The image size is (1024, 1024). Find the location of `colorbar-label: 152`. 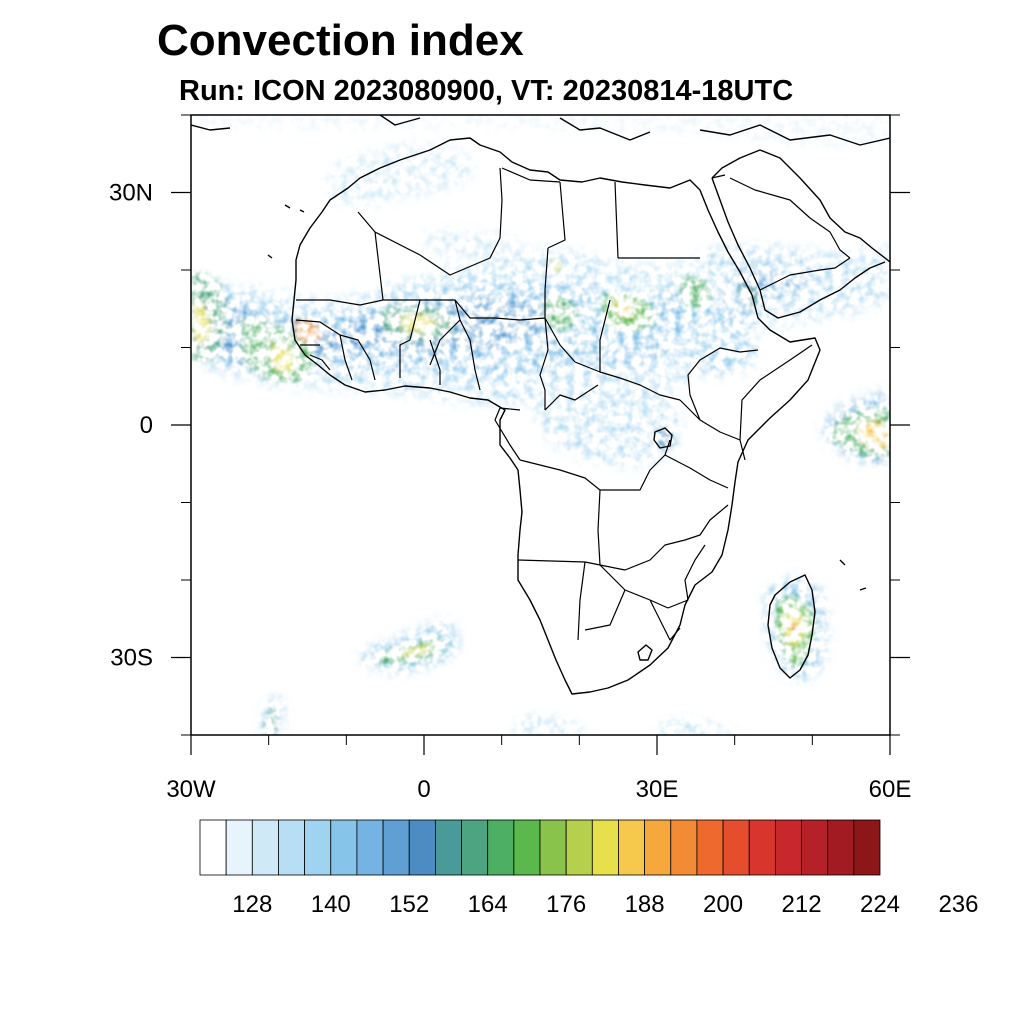

colorbar-label: 152 is located at coordinates (409, 904).